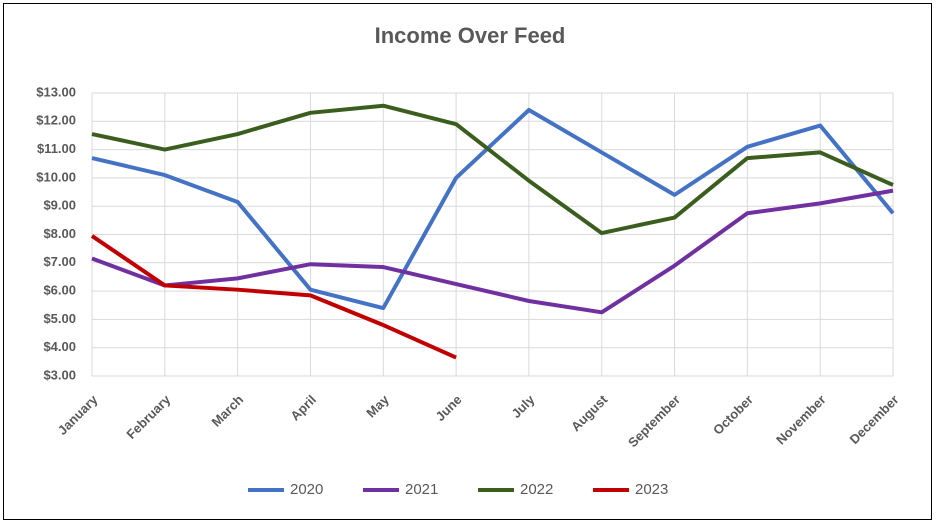  What do you see at coordinates (273, 297) in the screenshot?
I see `line-series` at bounding box center [273, 297].